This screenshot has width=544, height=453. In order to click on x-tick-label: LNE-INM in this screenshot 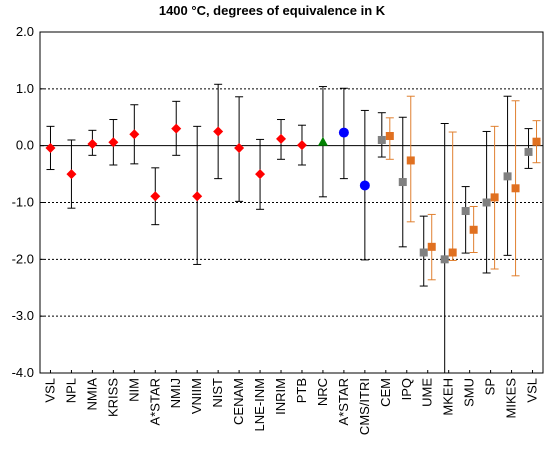, I will do `click(259, 404)`.